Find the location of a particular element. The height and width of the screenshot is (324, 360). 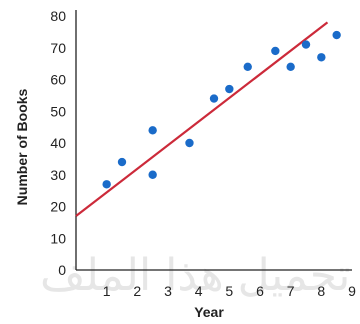

y-tick-label: 40 is located at coordinates (58, 143).